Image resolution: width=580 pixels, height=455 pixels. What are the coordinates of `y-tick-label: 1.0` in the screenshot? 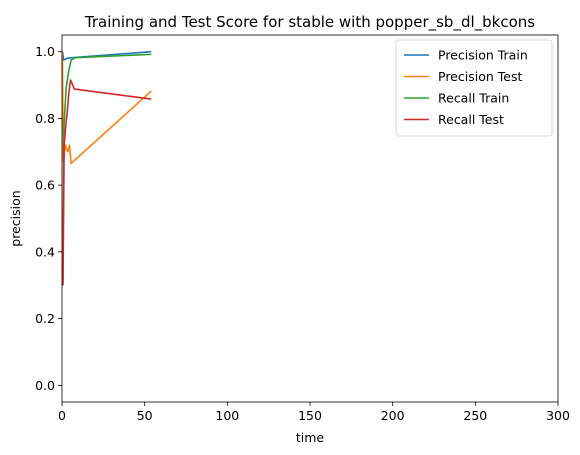 It's located at (45, 51).